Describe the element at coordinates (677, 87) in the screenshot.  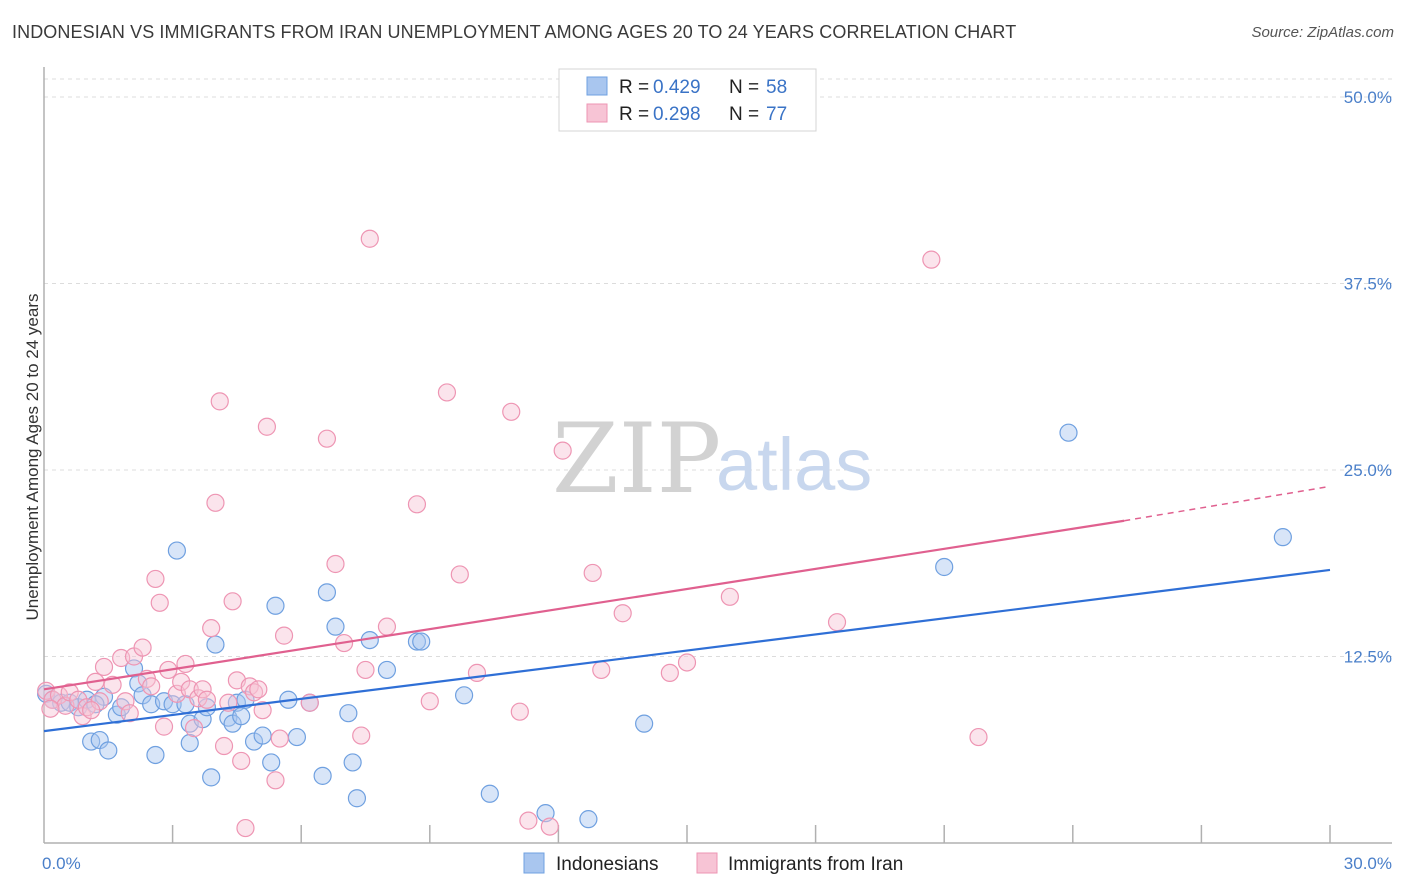
I see `legend-r-value-0: 0.429` at that location.